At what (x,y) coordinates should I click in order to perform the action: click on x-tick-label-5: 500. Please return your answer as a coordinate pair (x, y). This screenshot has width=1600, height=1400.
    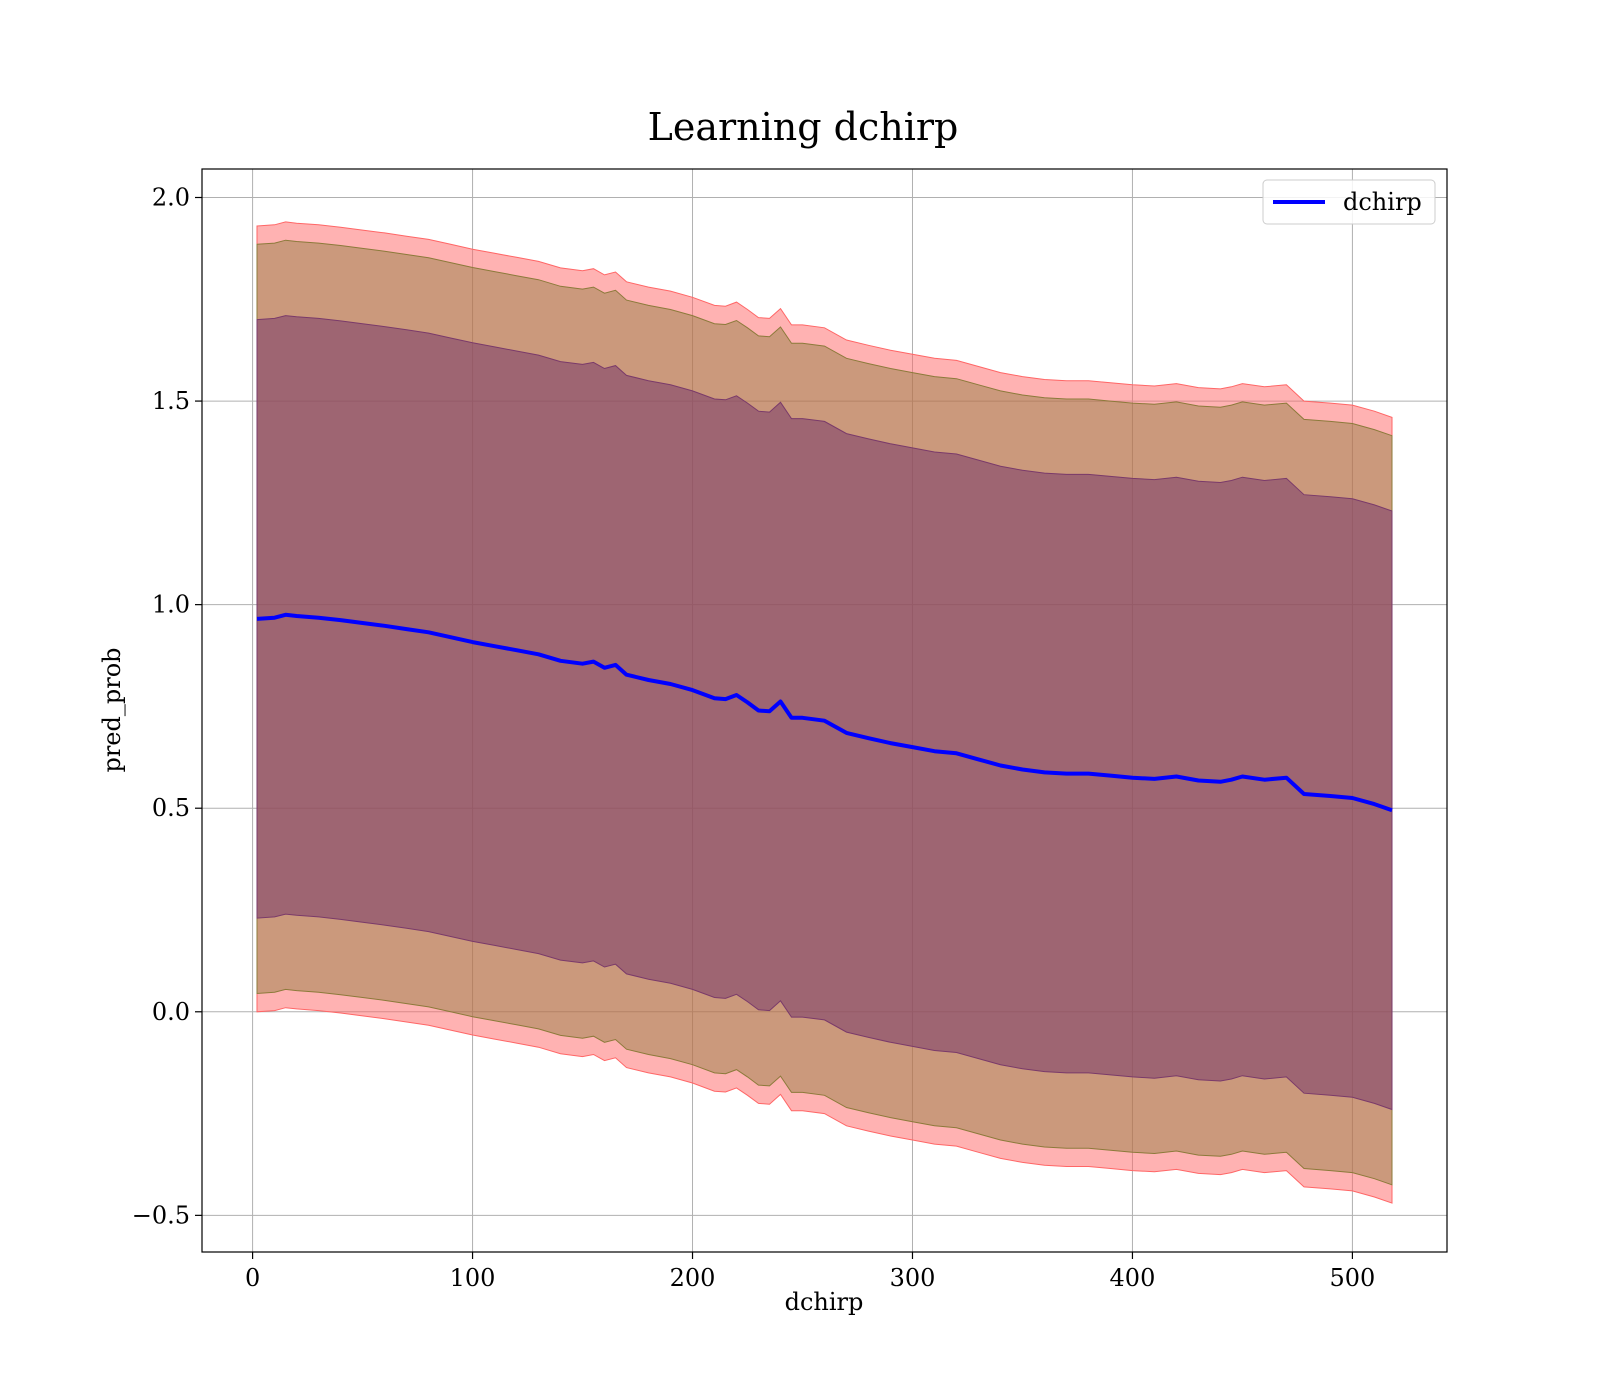
    Looking at the image, I should click on (1353, 1278).